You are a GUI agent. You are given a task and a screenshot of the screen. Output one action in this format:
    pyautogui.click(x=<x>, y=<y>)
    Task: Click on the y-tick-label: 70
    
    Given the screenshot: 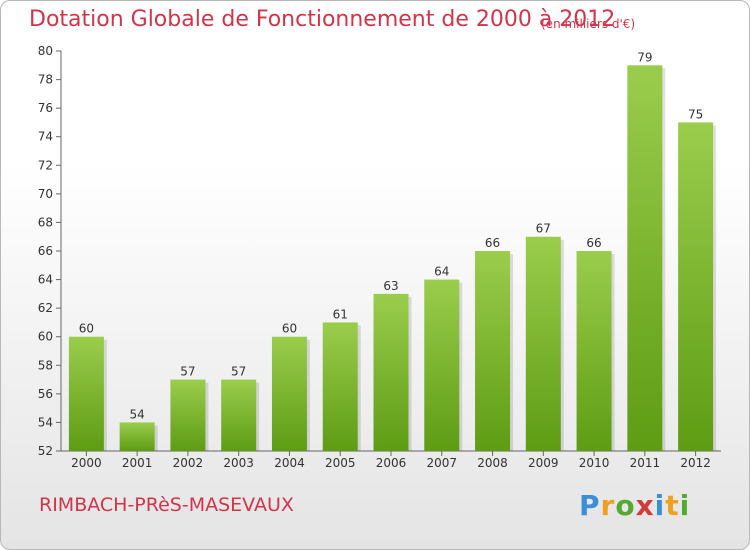 What is the action you would take?
    pyautogui.click(x=45, y=194)
    